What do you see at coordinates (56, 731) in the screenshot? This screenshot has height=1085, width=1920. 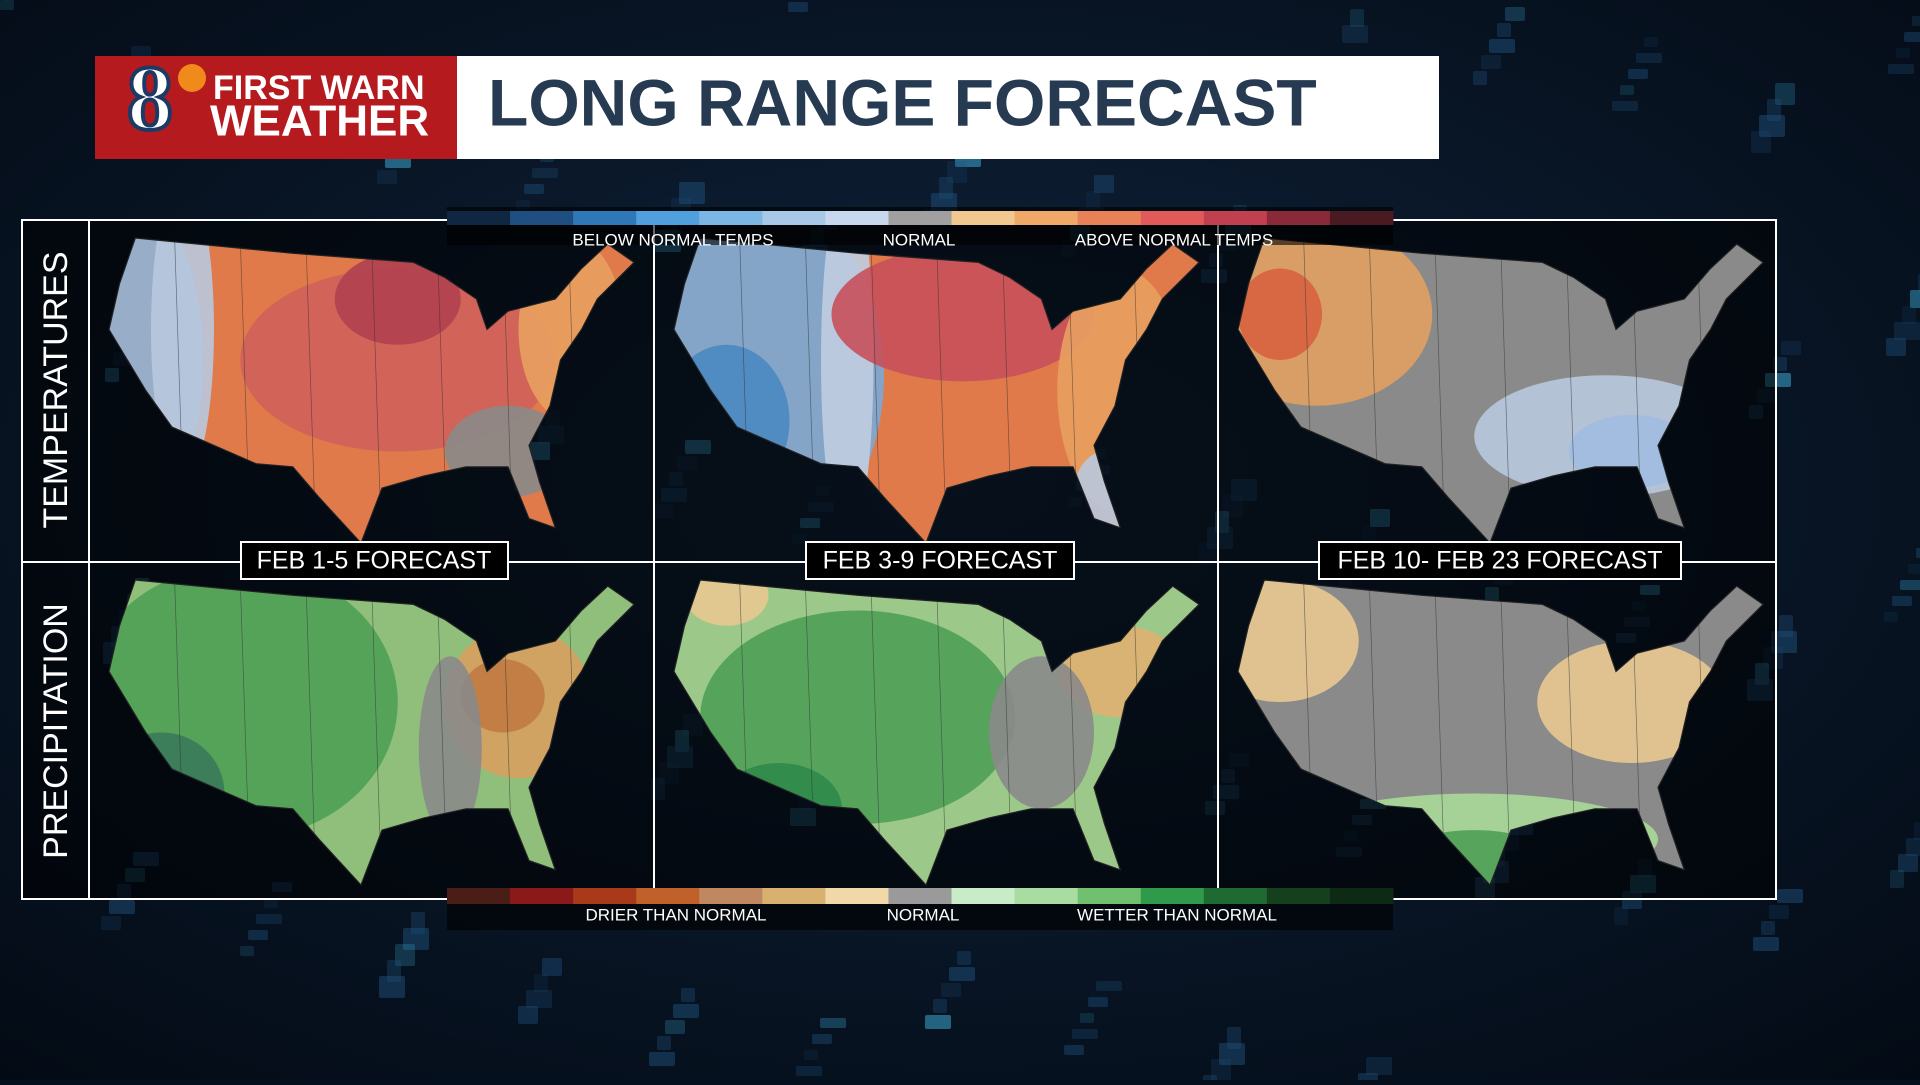 I see `row-label: PRECIPITATION` at bounding box center [56, 731].